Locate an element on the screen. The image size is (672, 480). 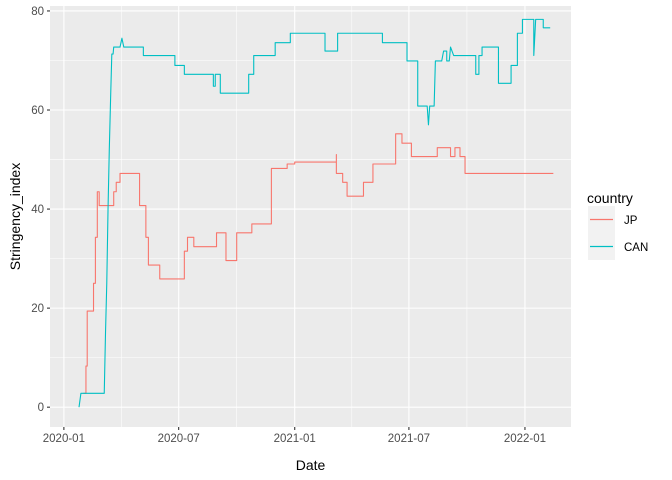
x-tick-label: 2022-01 is located at coordinates (525, 439).